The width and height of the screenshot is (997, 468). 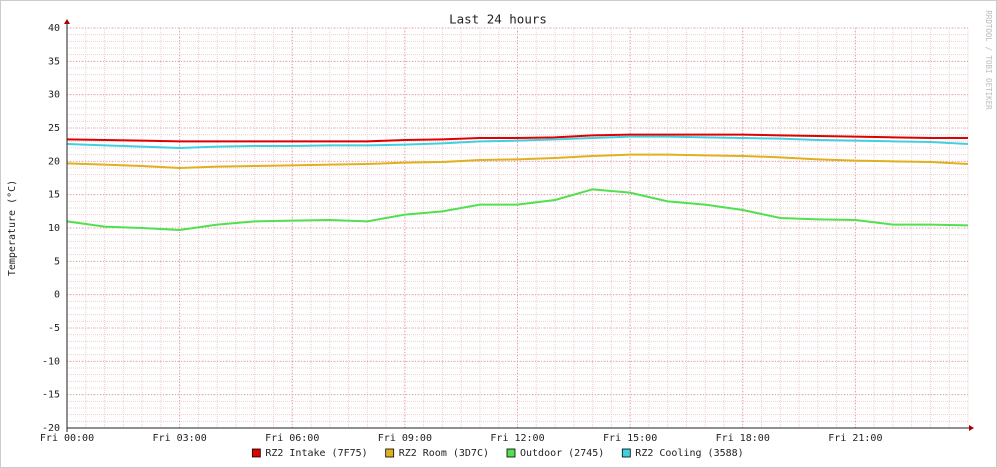 I want to click on legend-label: RZ2 Intake (7F75), so click(x=316, y=453).